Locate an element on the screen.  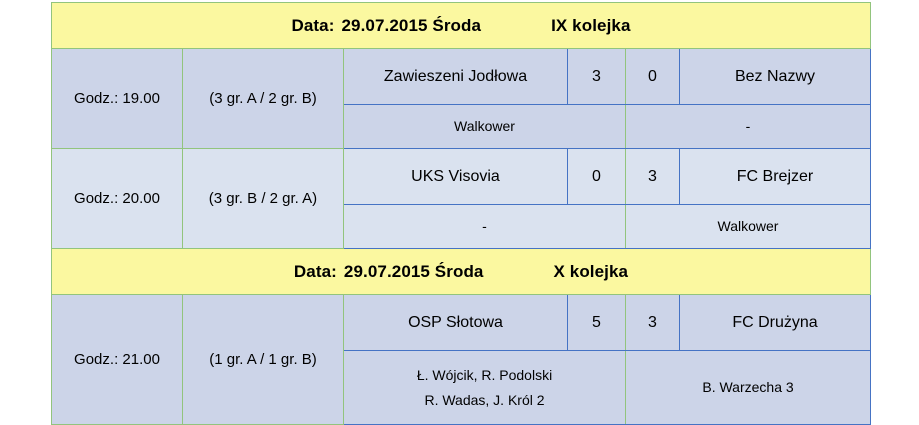
away-team-note: Walkower is located at coordinates (748, 226).